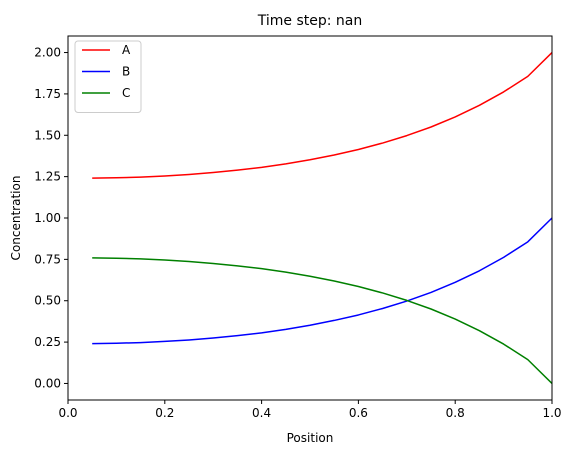  I want to click on y-tick-label: 1.50, so click(47, 135).